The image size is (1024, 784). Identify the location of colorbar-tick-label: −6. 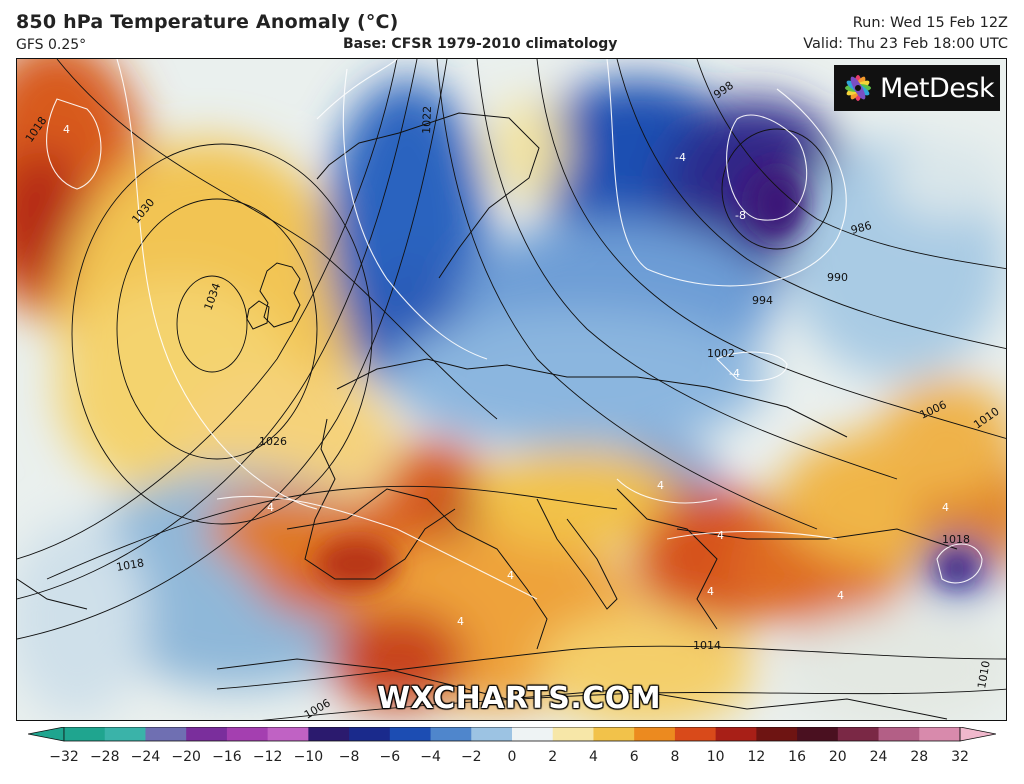
(390, 757).